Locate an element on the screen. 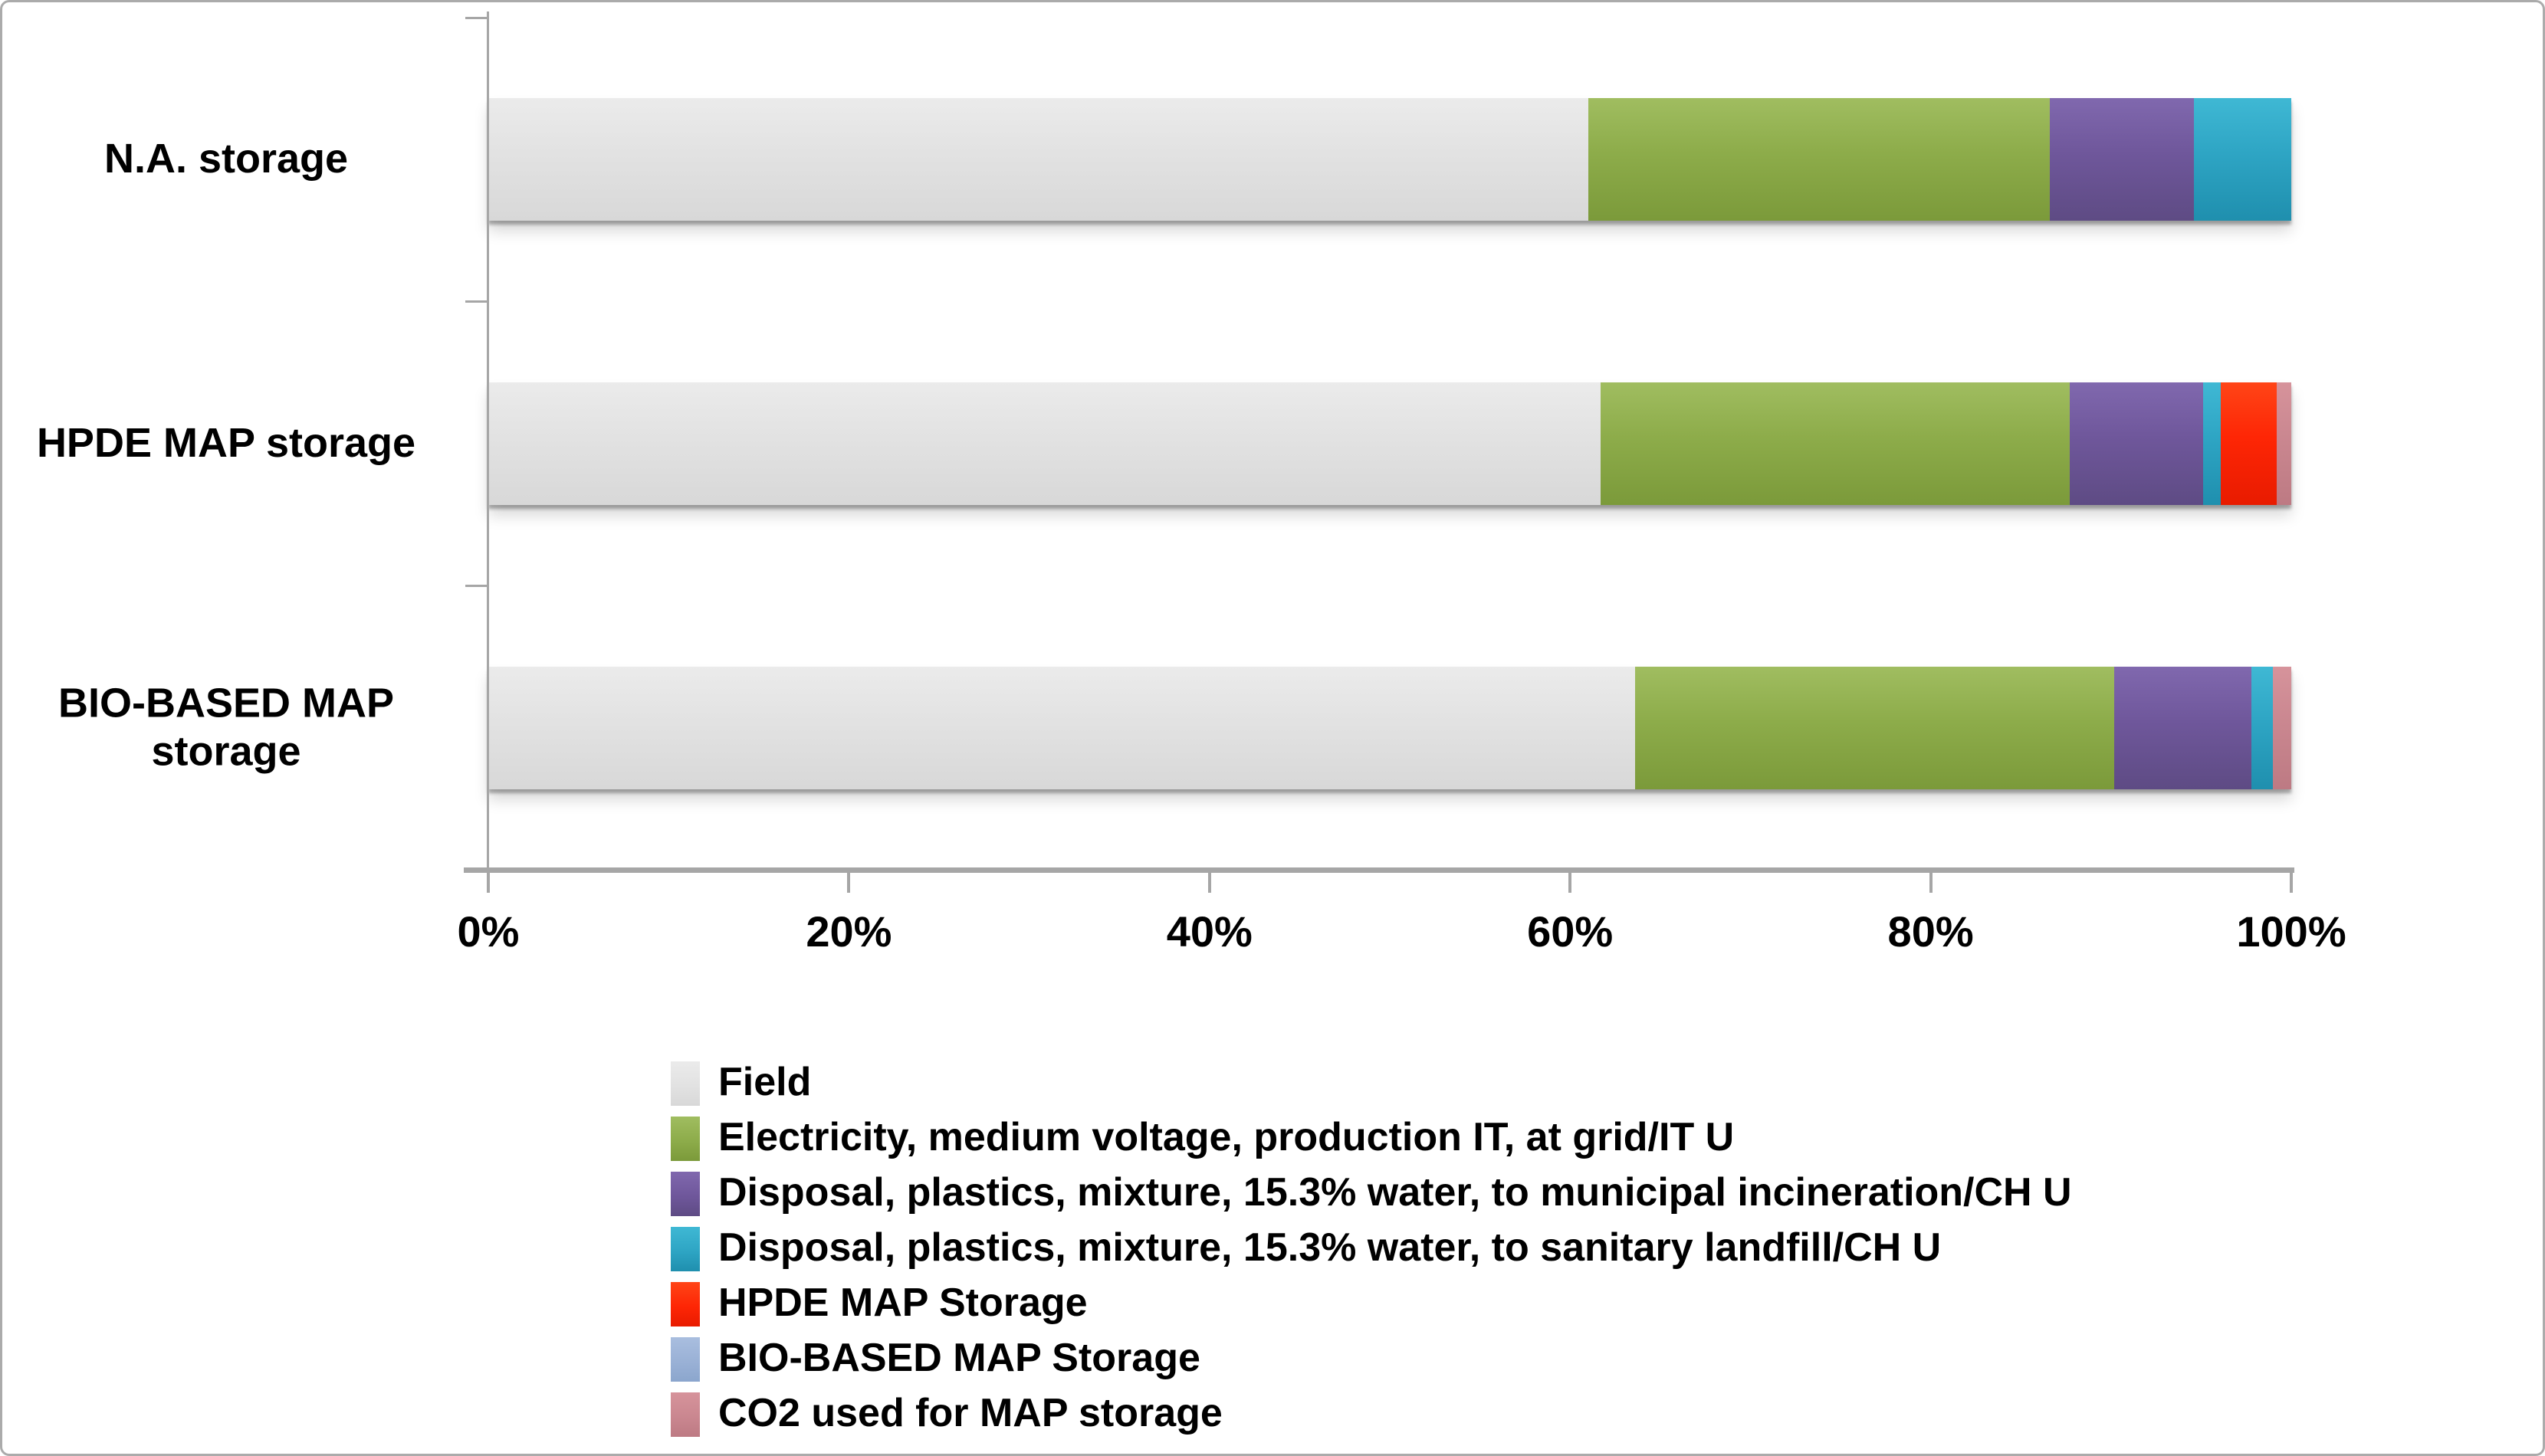 This screenshot has width=2545, height=1456. bar-hpde-map-storage is located at coordinates (1389, 443).